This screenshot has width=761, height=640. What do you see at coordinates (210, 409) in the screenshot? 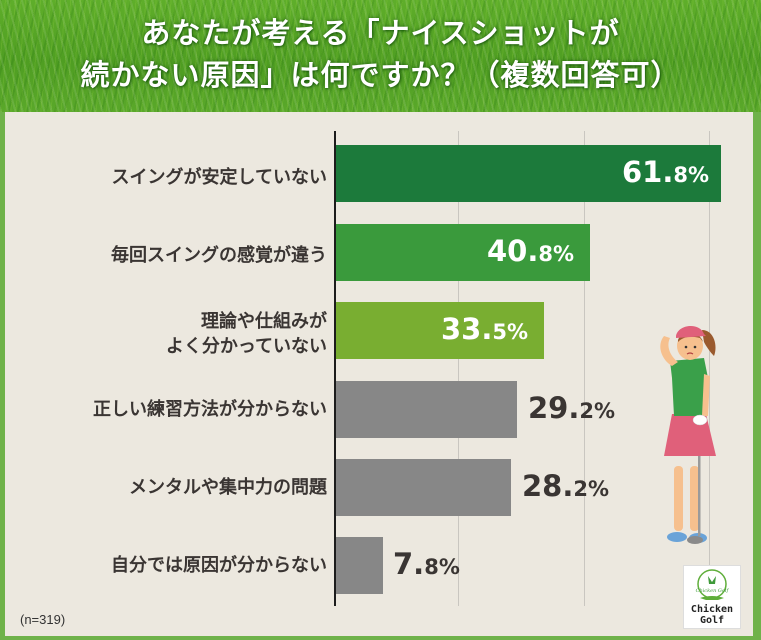
I see `category-label: 正しい練習方法が分からない` at bounding box center [210, 409].